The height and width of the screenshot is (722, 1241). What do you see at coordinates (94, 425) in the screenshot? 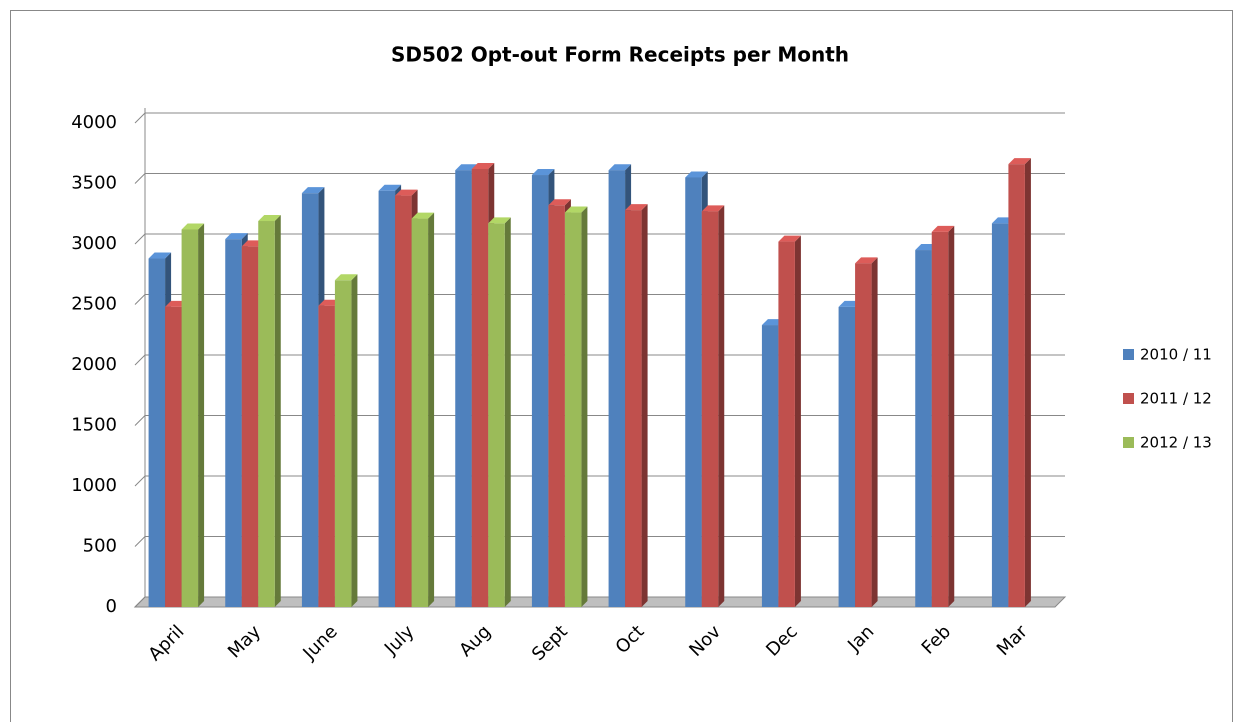
I see `y-tick-label: 1500` at bounding box center [94, 425].